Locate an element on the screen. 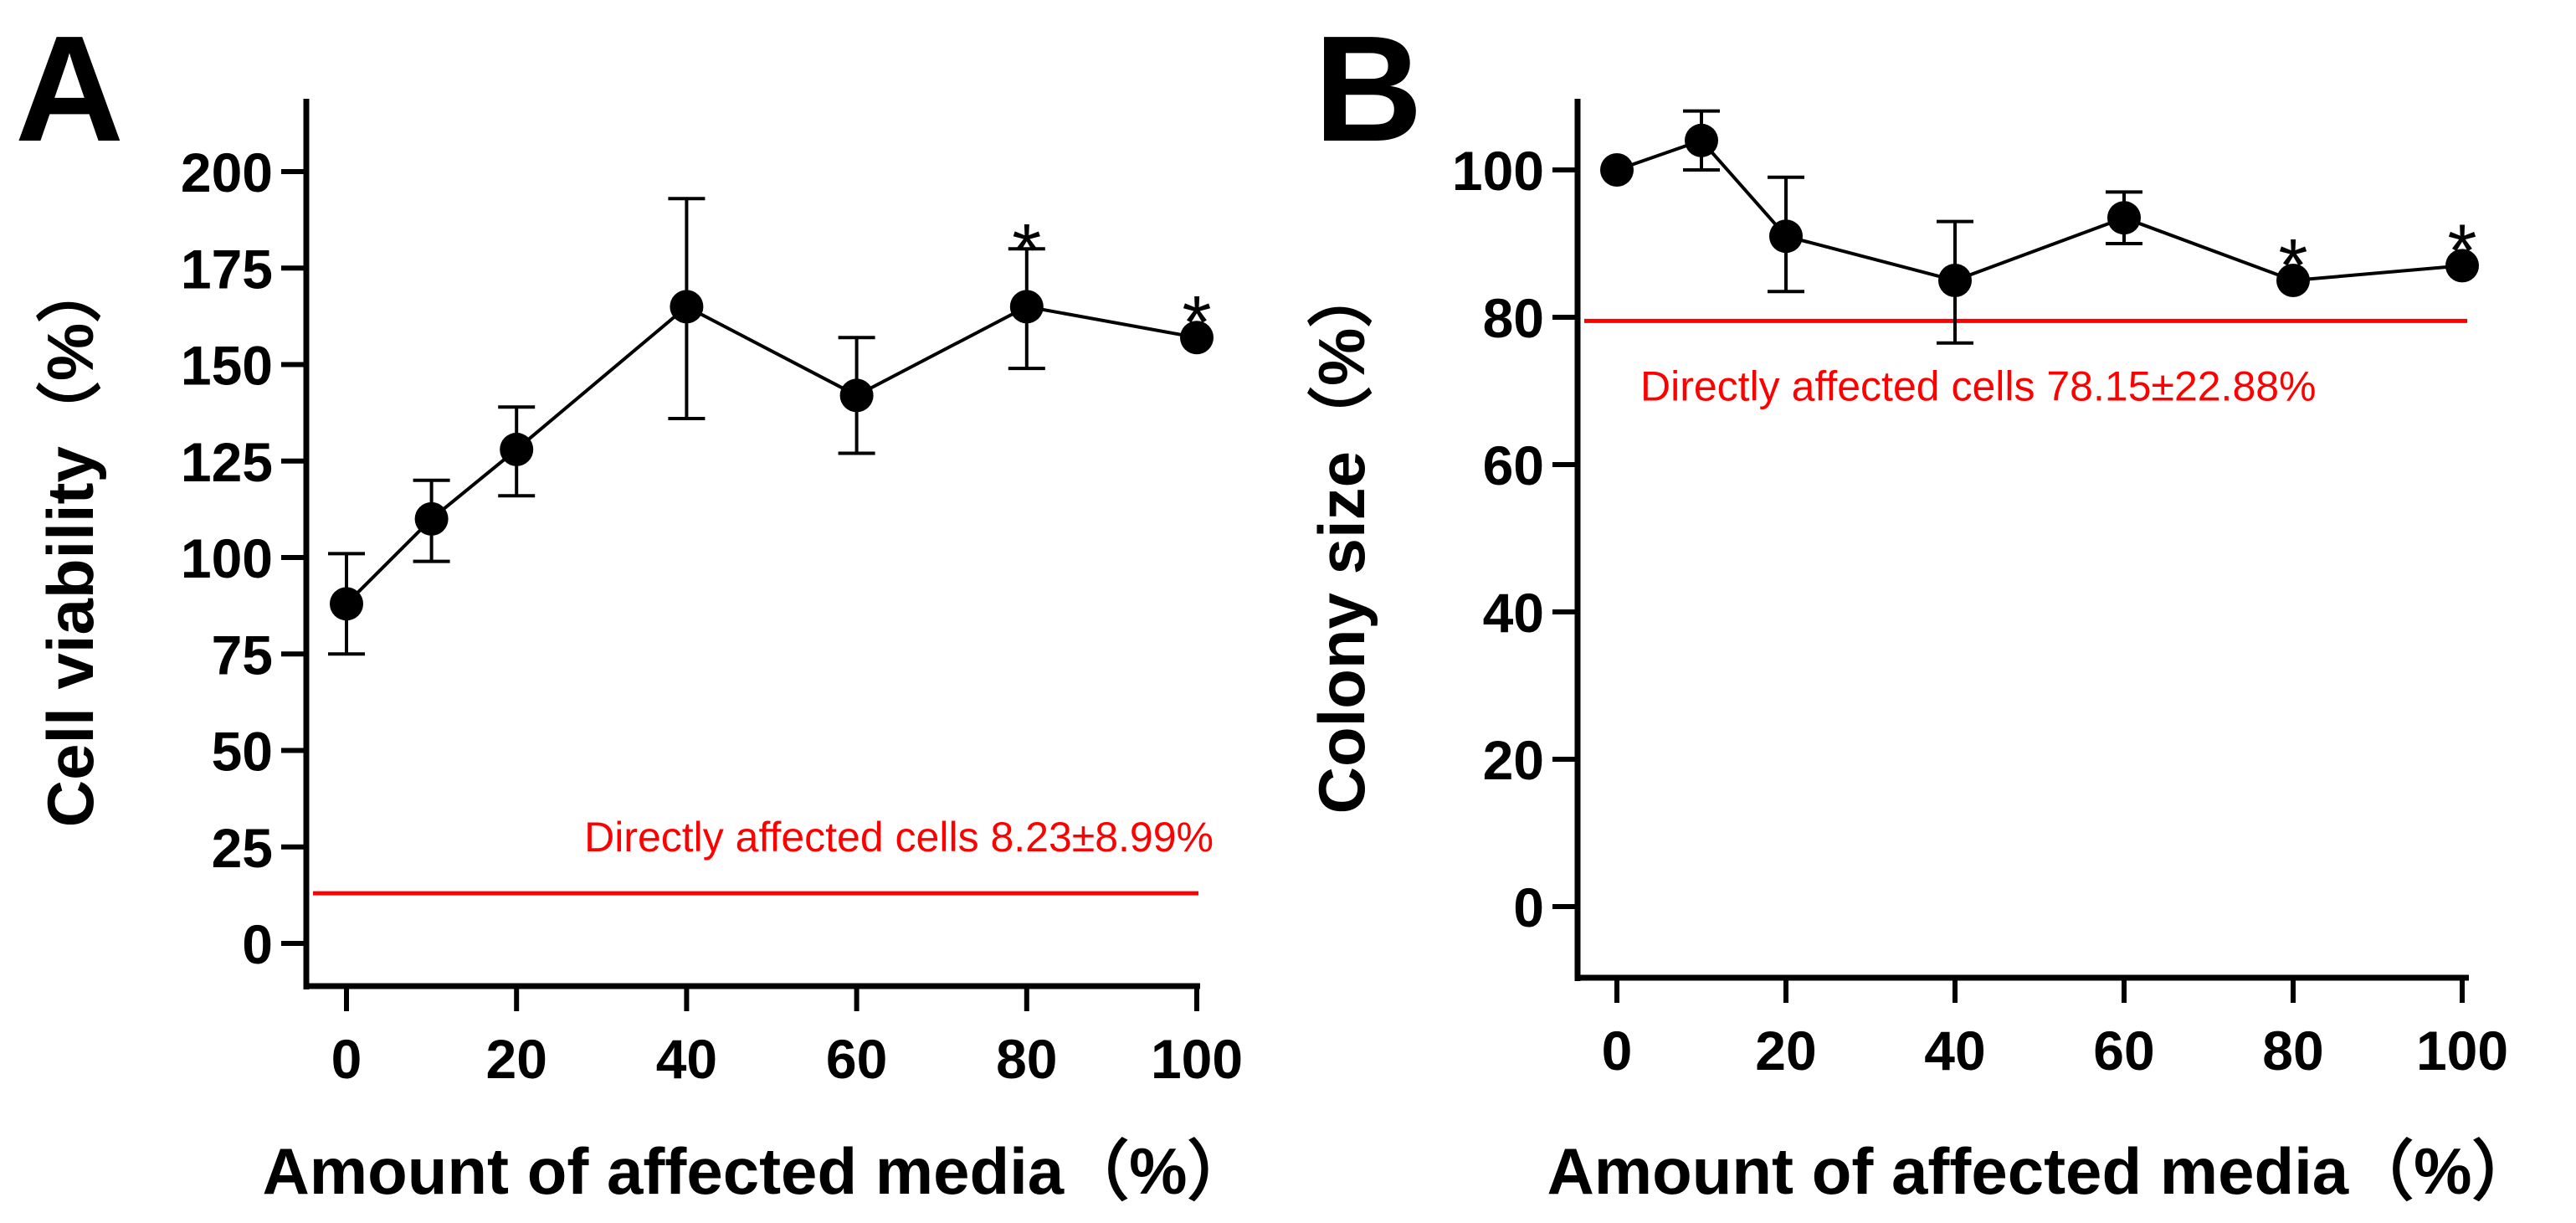  y-tick-label: 75 is located at coordinates (242, 655).